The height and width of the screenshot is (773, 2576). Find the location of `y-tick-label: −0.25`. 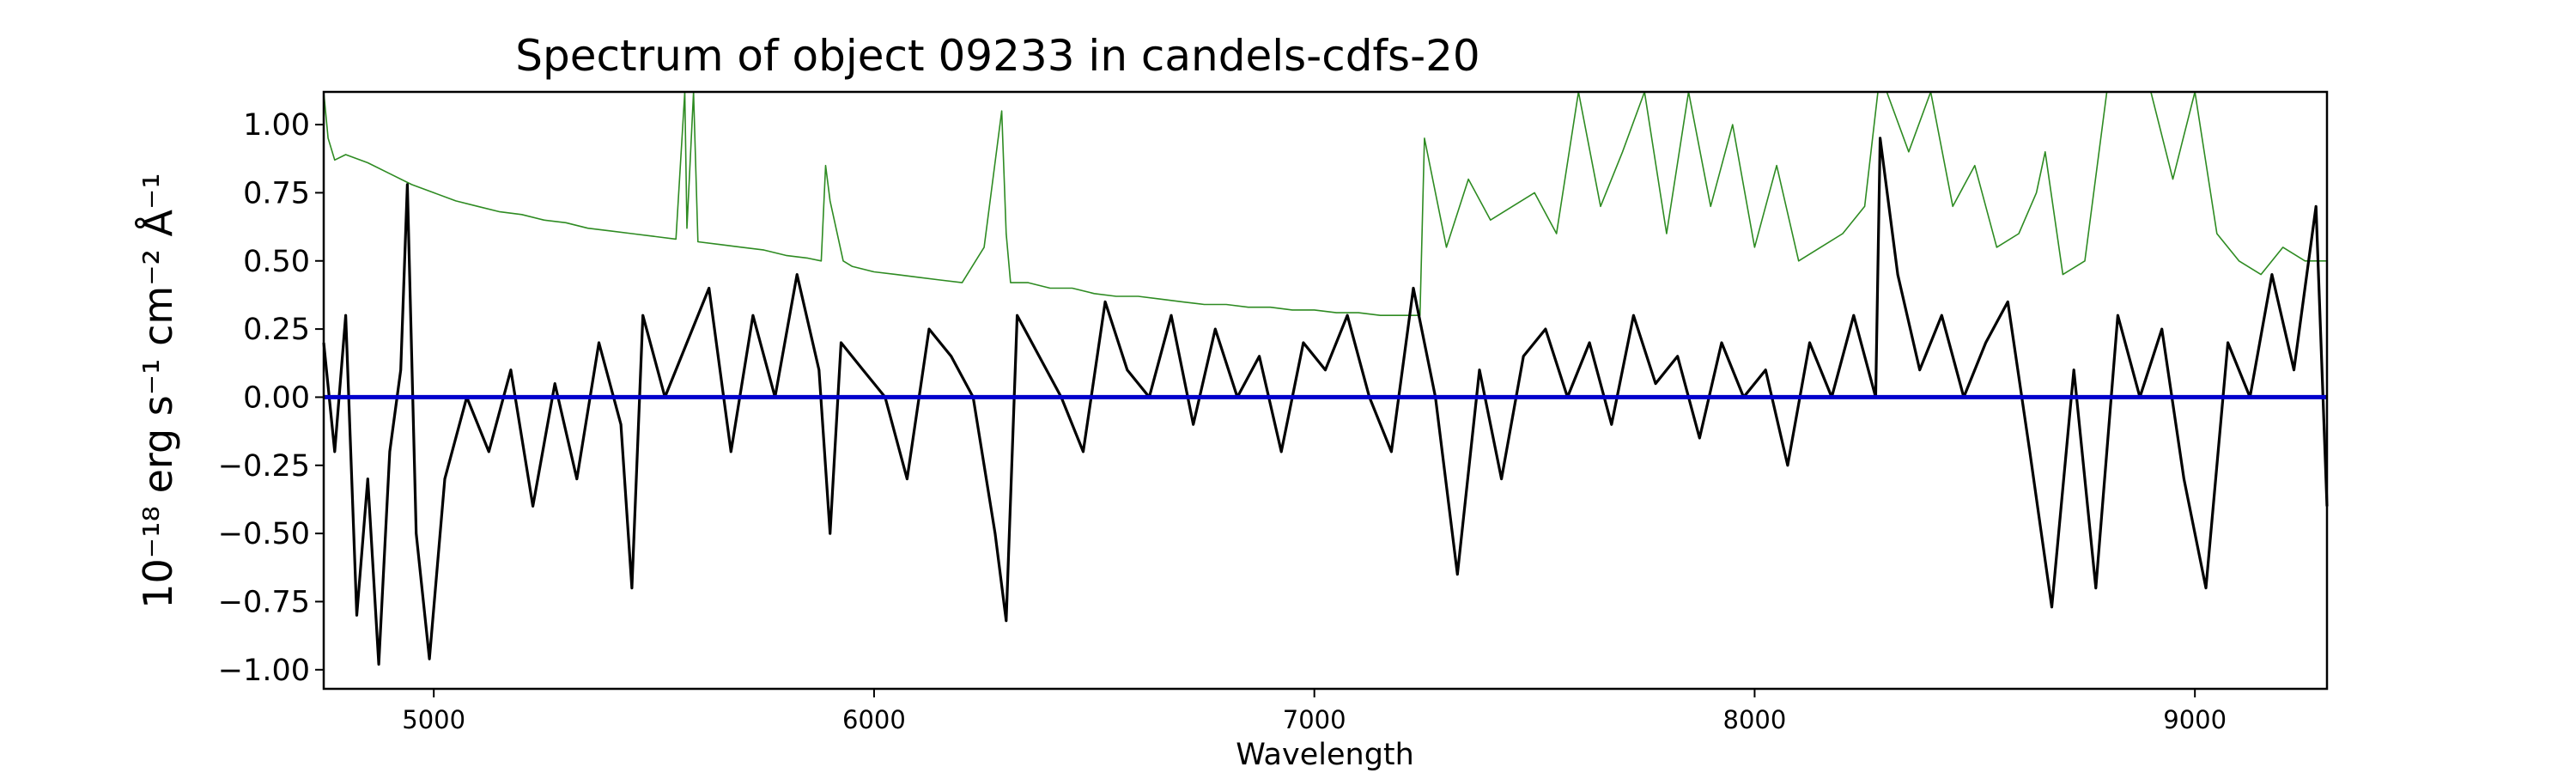

y-tick-label: −0.25 is located at coordinates (264, 466).